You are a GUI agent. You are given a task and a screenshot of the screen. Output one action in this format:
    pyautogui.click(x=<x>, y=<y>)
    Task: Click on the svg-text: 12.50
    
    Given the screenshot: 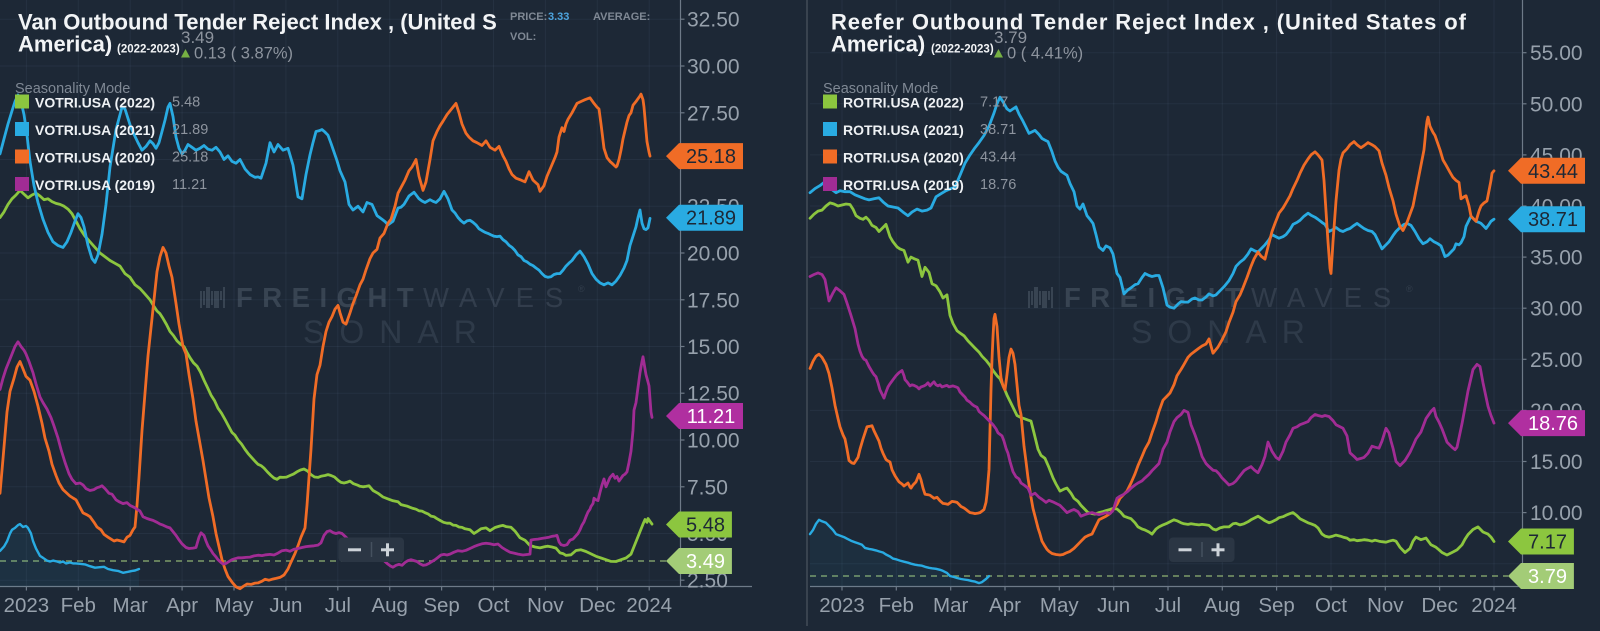 What is the action you would take?
    pyautogui.click(x=713, y=394)
    